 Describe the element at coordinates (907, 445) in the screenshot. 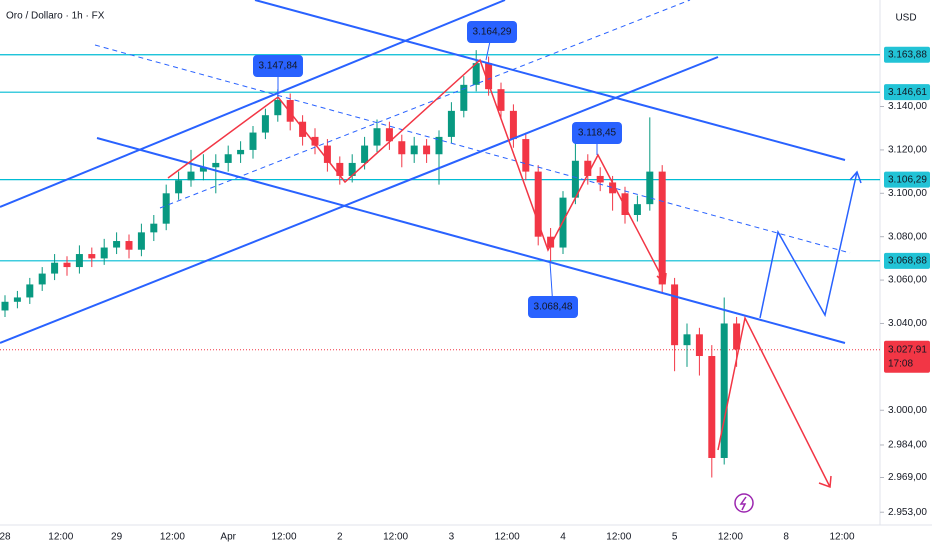

I see `y-tick-label: 2.984,00` at that location.